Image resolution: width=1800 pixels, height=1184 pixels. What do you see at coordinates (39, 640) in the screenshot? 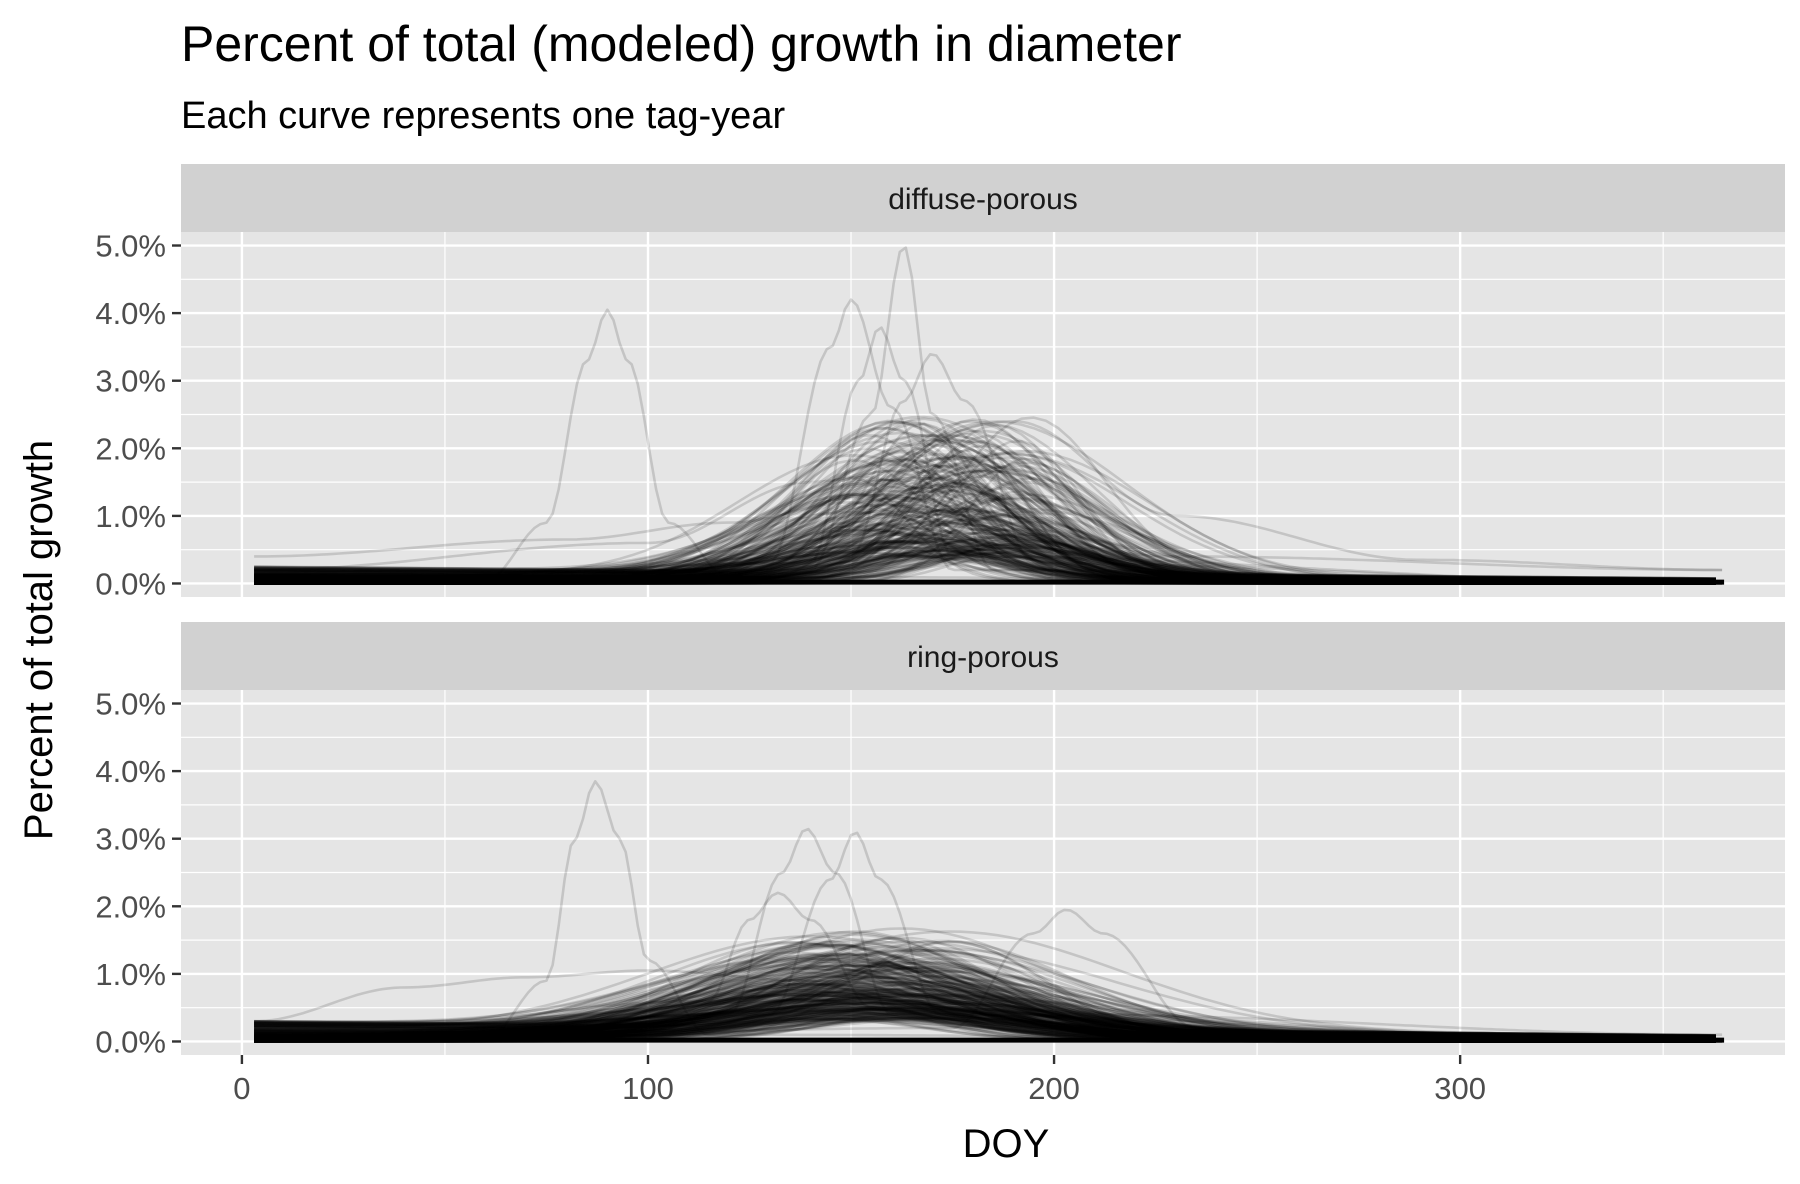
I see `y-axis-title: Percent of total growth` at bounding box center [39, 640].